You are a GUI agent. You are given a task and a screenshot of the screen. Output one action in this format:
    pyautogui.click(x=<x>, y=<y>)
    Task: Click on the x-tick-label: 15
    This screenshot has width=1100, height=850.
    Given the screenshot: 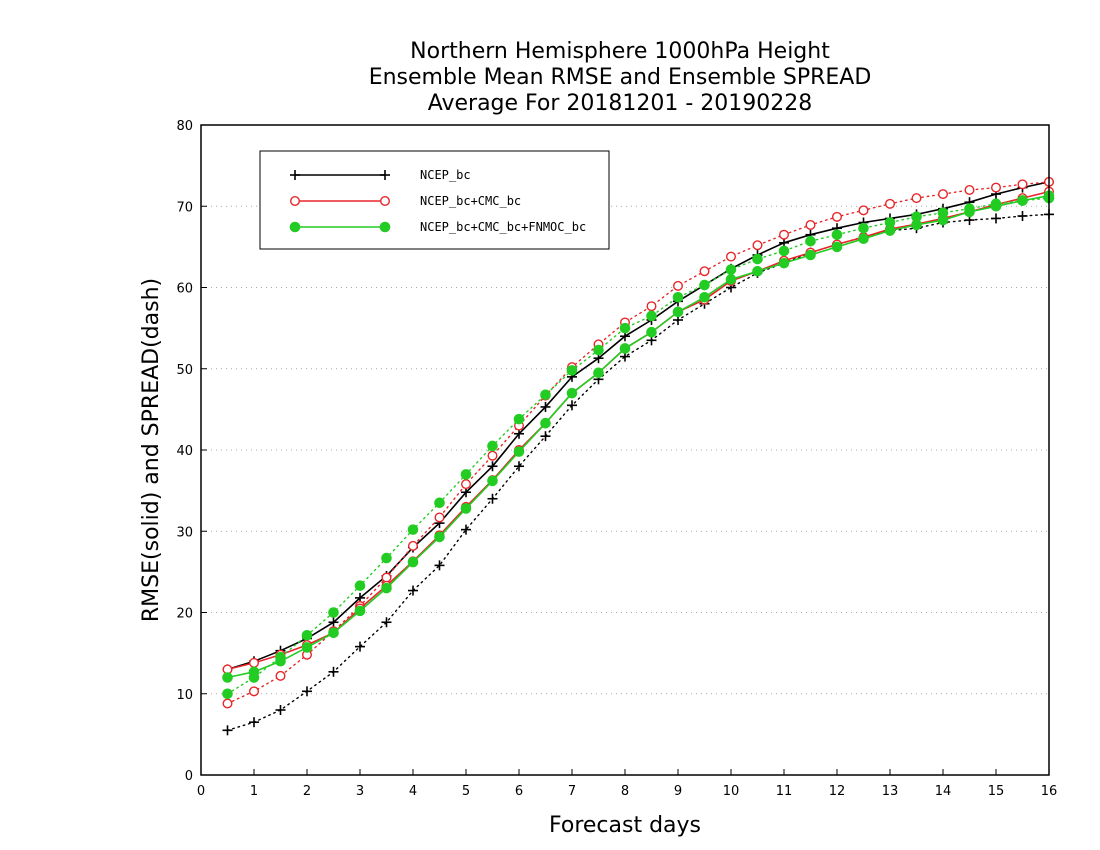 What is the action you would take?
    pyautogui.click(x=996, y=791)
    